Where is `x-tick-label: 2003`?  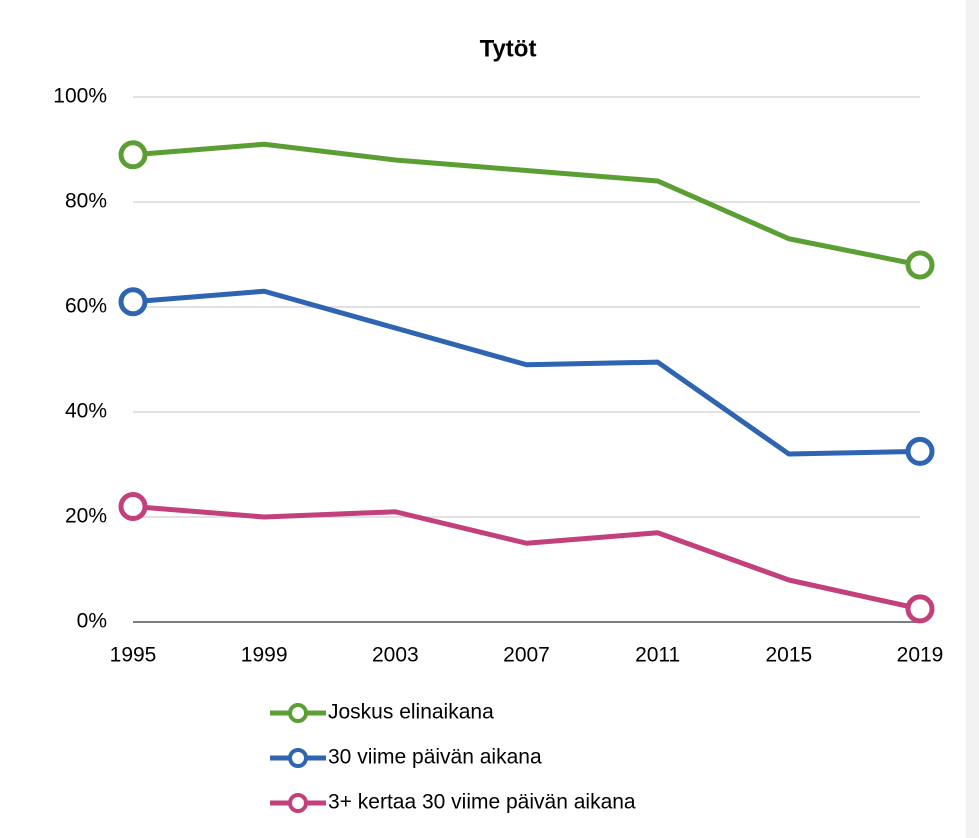
x-tick-label: 2003 is located at coordinates (395, 655).